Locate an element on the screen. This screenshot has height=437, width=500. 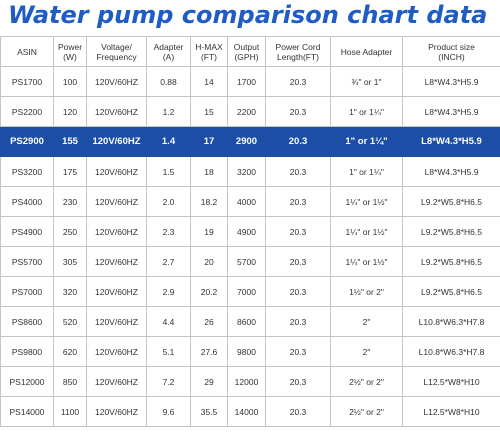
table-cell: PS1700 is located at coordinates (27, 81).